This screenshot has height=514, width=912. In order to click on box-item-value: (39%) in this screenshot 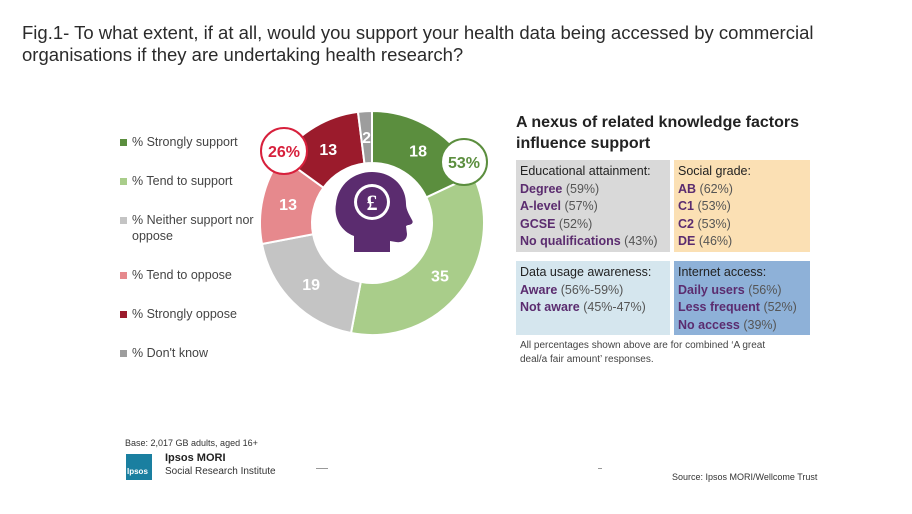, I will do `click(758, 324)`.